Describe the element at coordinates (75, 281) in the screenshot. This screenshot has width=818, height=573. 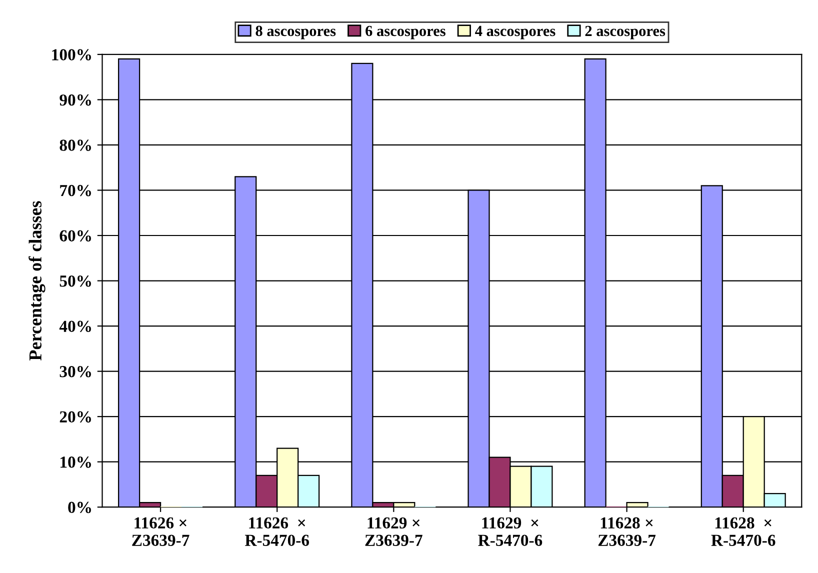
I see `y-tick-label: 50%` at that location.